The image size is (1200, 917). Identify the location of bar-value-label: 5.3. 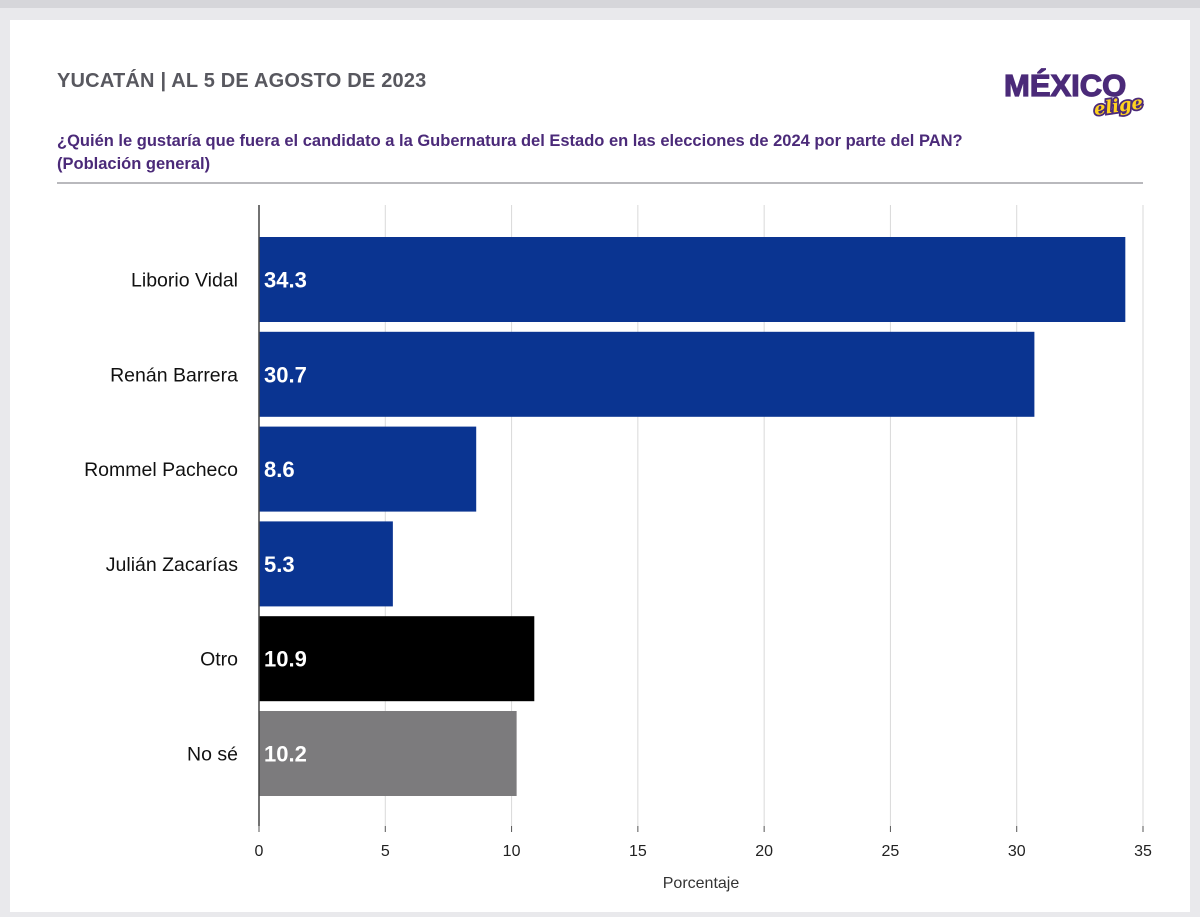
(279, 564).